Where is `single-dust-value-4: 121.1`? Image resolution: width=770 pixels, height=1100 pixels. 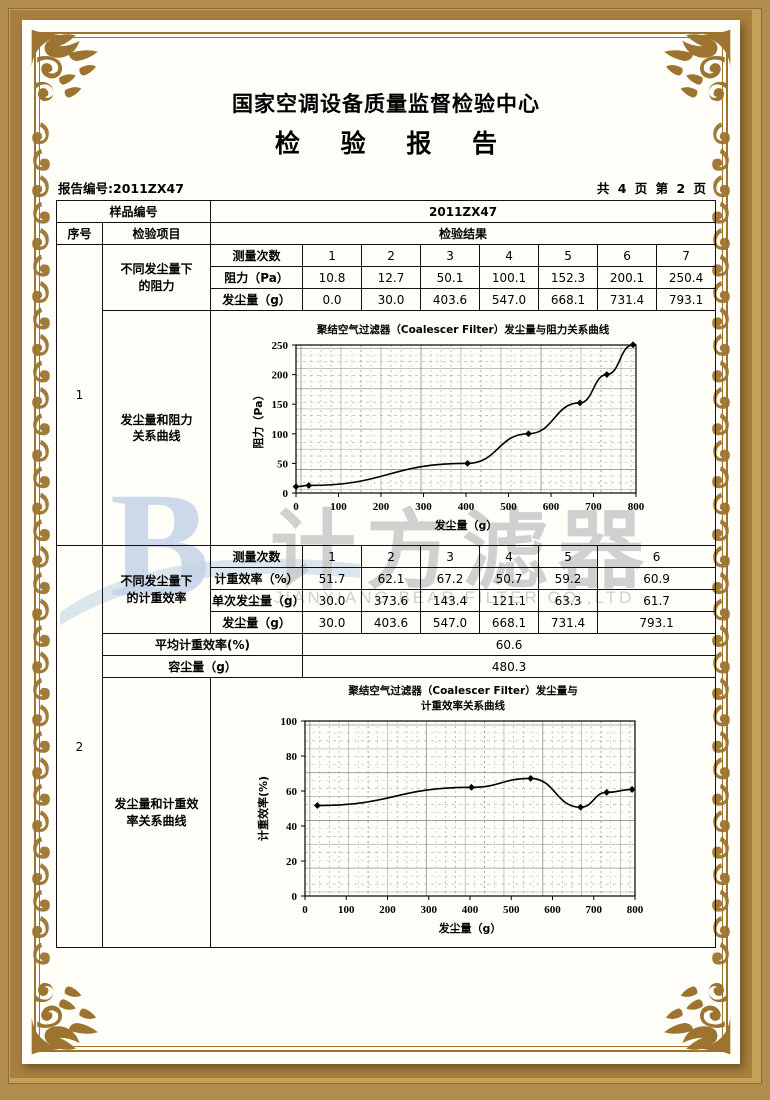
single-dust-value-4: 121.1 is located at coordinates (509, 600).